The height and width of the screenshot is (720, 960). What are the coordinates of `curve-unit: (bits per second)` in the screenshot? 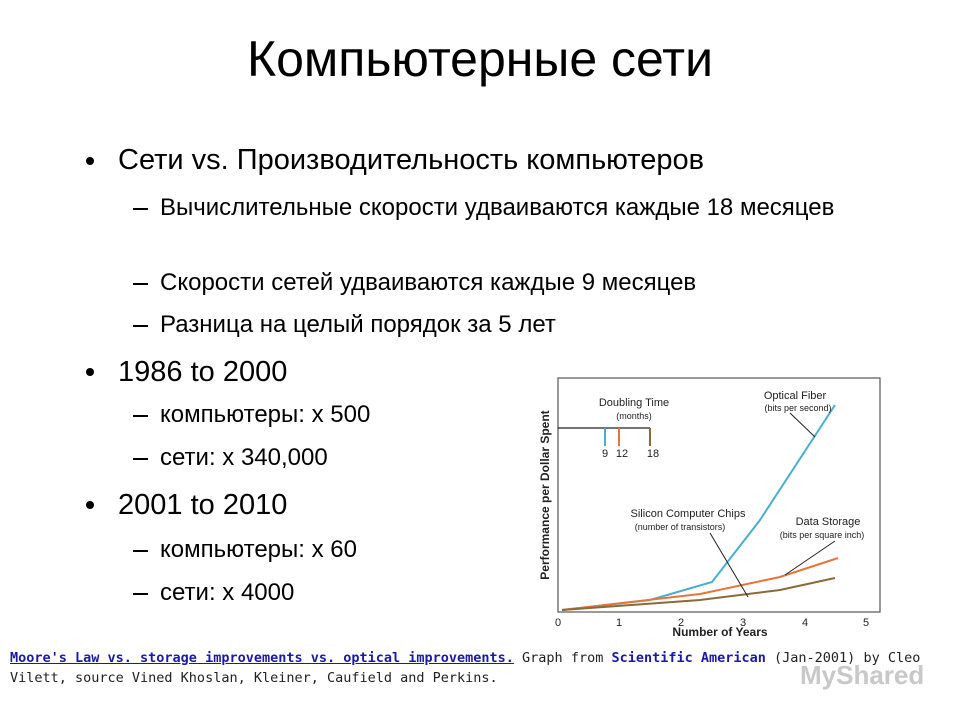 It's located at (797, 408).